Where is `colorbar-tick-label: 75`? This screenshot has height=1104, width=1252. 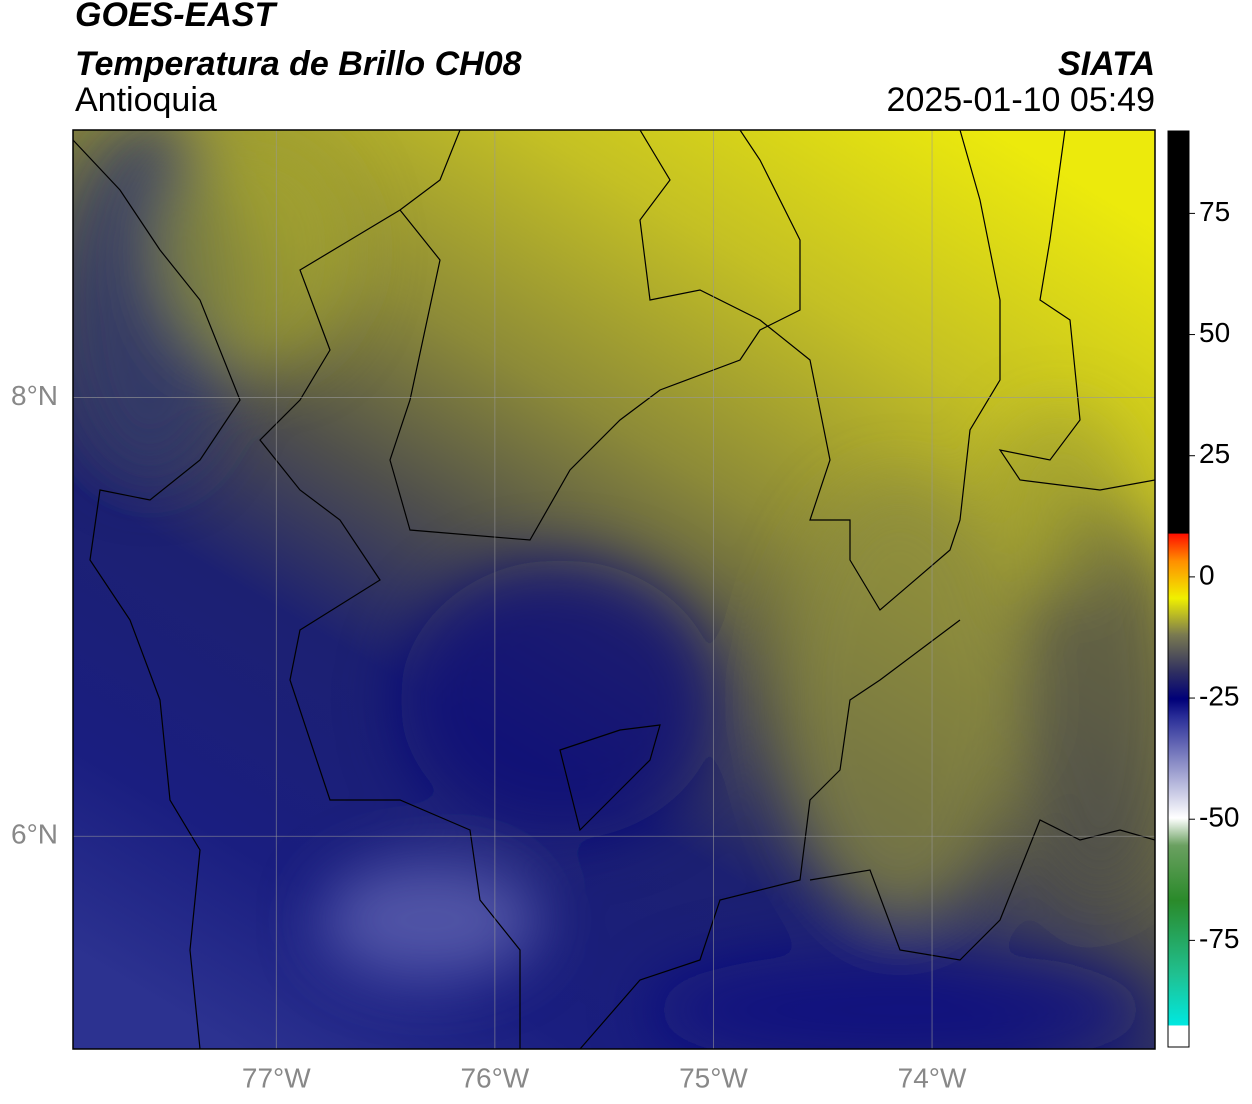 colorbar-tick-label: 75 is located at coordinates (1214, 211).